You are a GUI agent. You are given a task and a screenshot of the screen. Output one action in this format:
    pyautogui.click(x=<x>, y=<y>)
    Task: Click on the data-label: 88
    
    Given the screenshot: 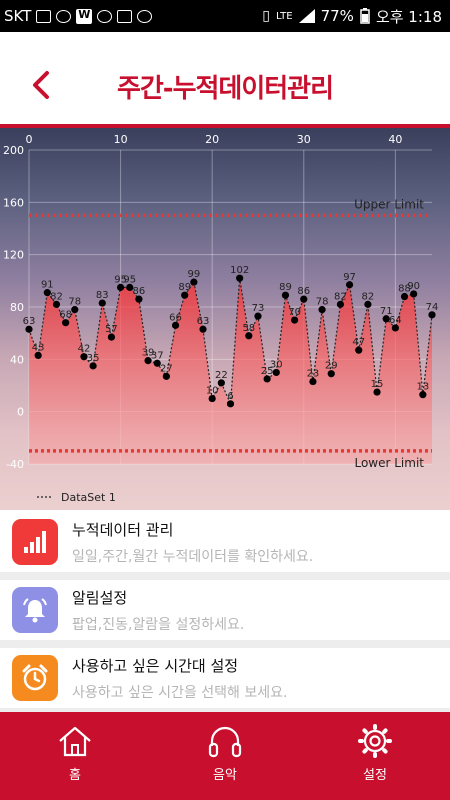 What is the action you would take?
    pyautogui.click(x=404, y=289)
    